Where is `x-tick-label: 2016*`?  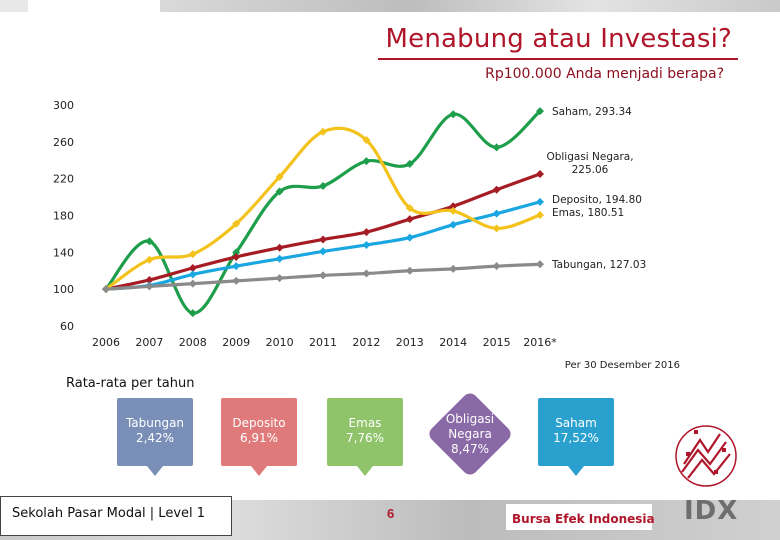 x-tick-label: 2016* is located at coordinates (540, 342).